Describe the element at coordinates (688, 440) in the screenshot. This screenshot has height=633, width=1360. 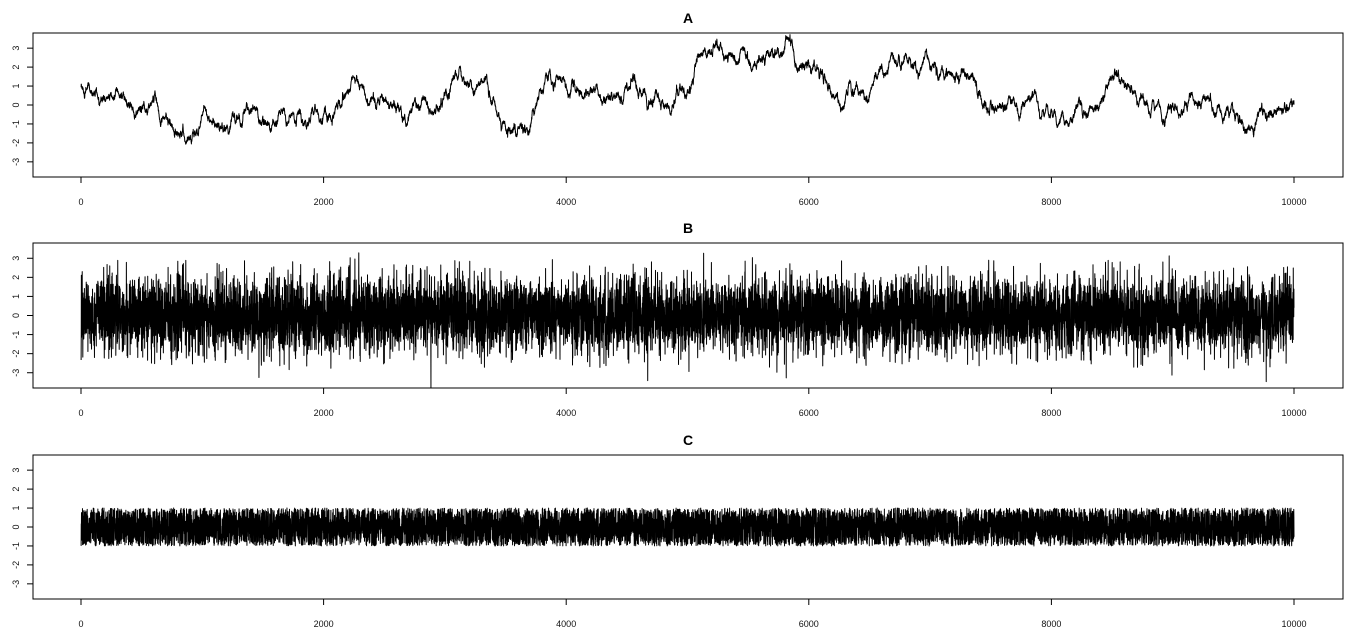
I see `panel-title: C` at that location.